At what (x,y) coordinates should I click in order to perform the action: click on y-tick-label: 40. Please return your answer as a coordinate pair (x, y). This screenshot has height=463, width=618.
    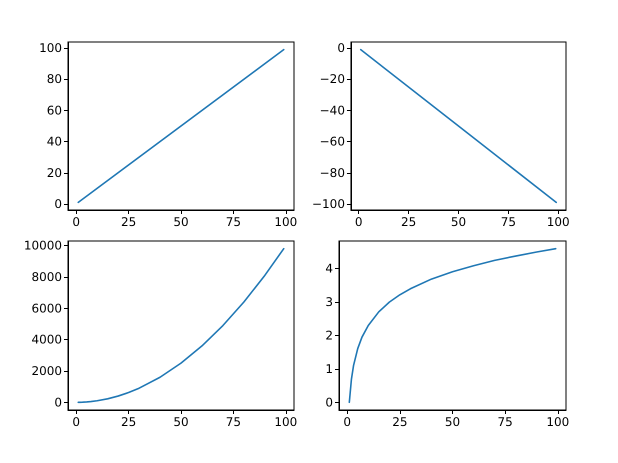
    Looking at the image, I should click on (54, 141).